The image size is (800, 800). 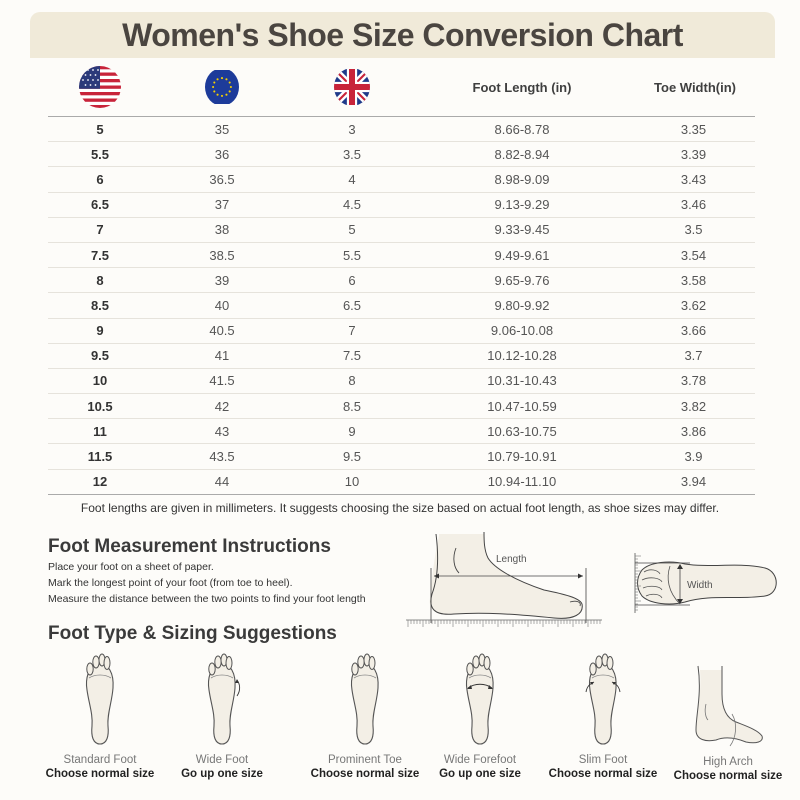 What do you see at coordinates (522, 179) in the screenshot?
I see `foot-length-cell: 8.98-9.09` at bounding box center [522, 179].